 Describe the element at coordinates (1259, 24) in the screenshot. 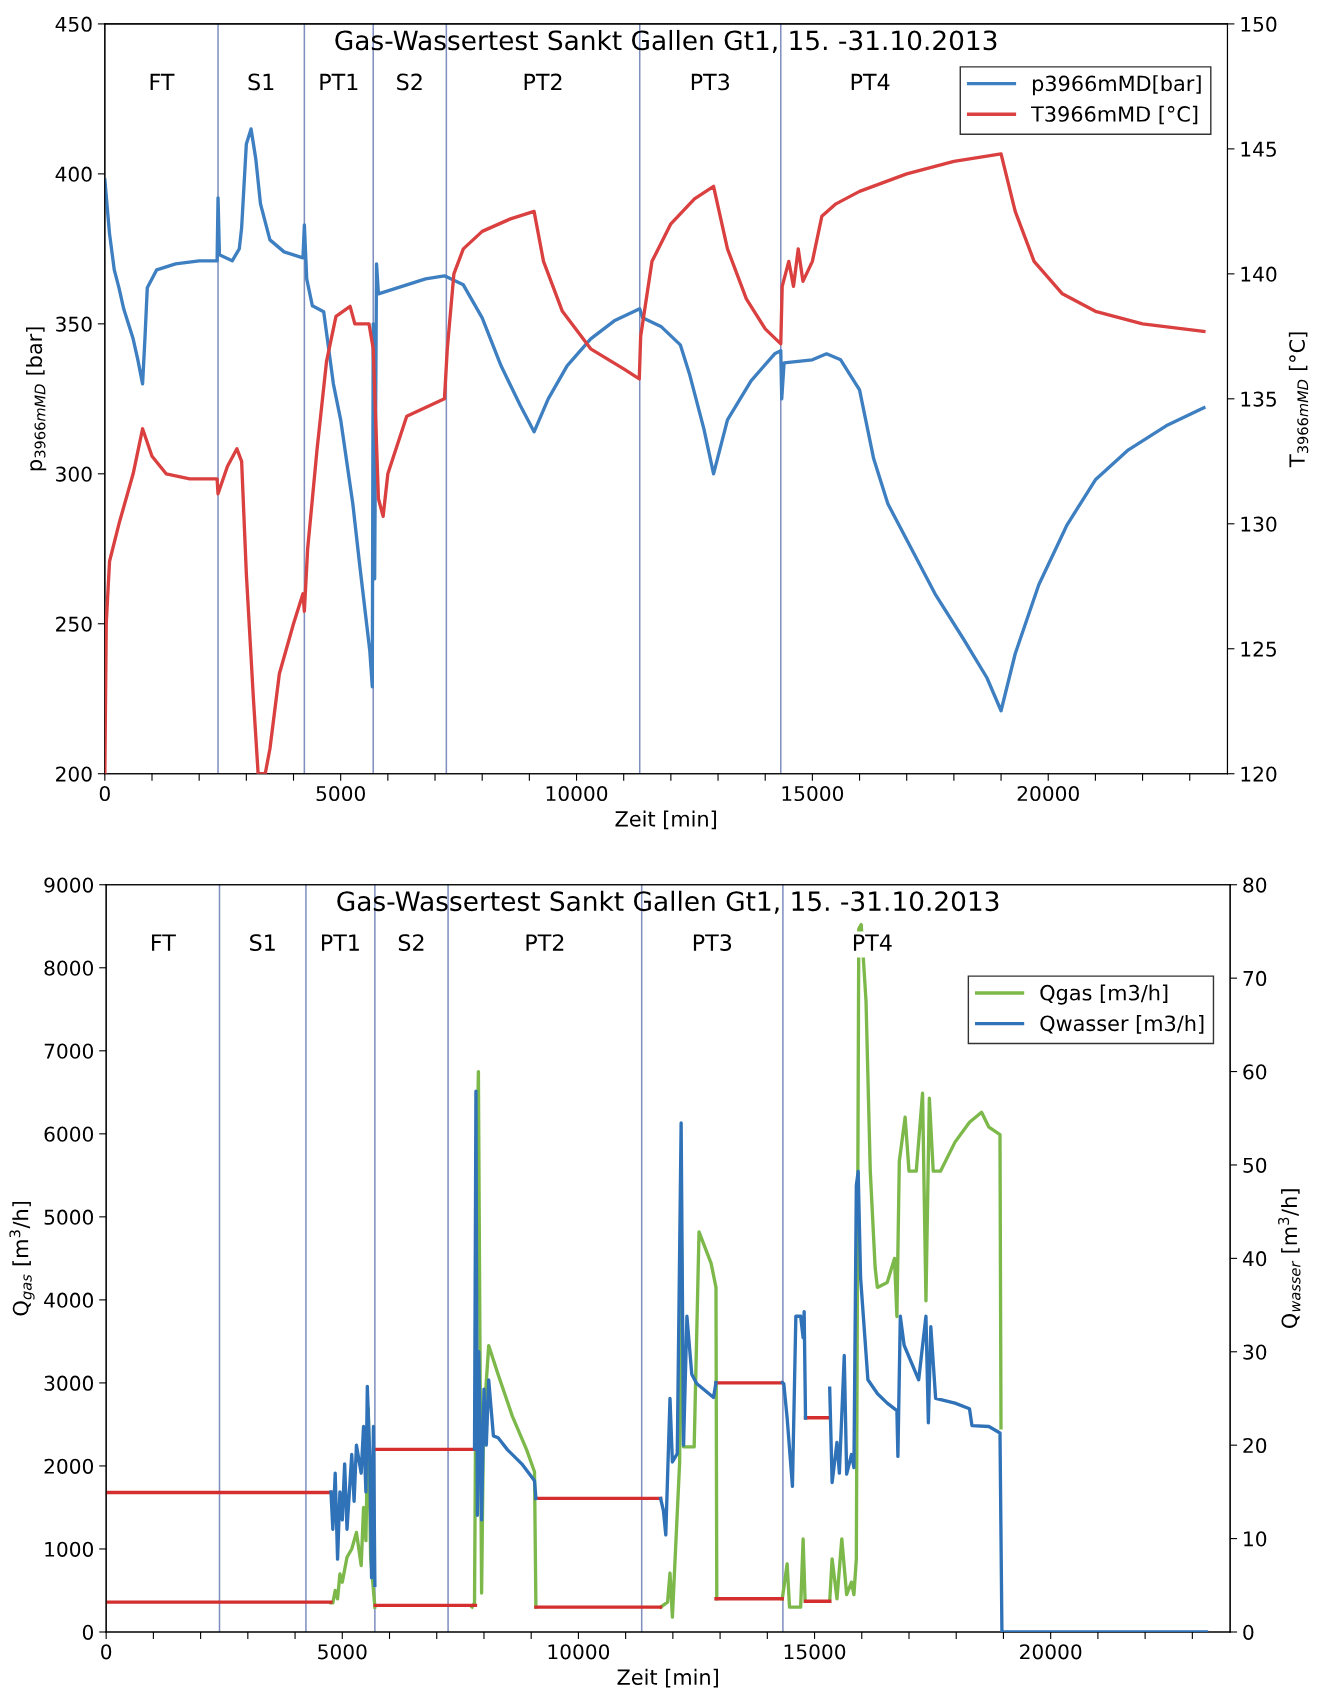

I see `y2-tick-label: 150` at that location.